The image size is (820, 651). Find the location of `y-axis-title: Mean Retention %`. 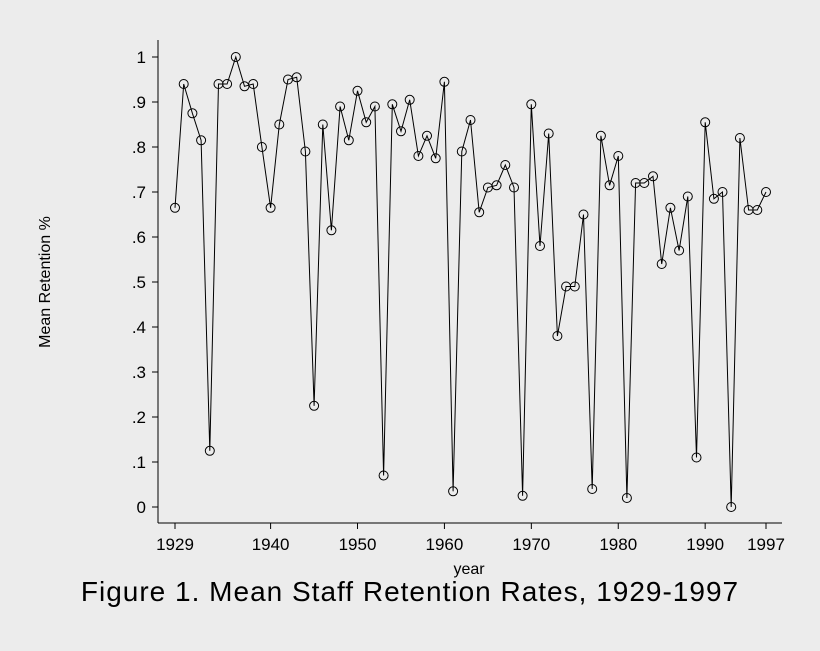

y-axis-title: Mean Retention % is located at coordinates (45, 282).